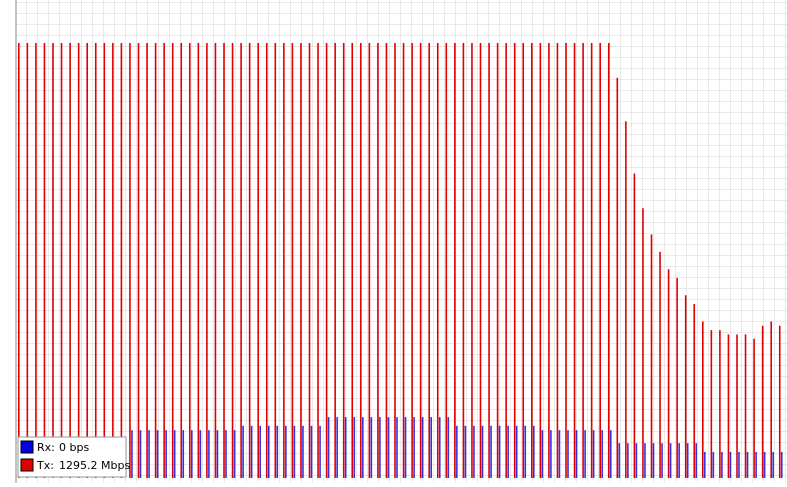 This screenshot has height=487, width=787. Describe the element at coordinates (46, 447) in the screenshot. I see `legend-label: Rx:` at that location.